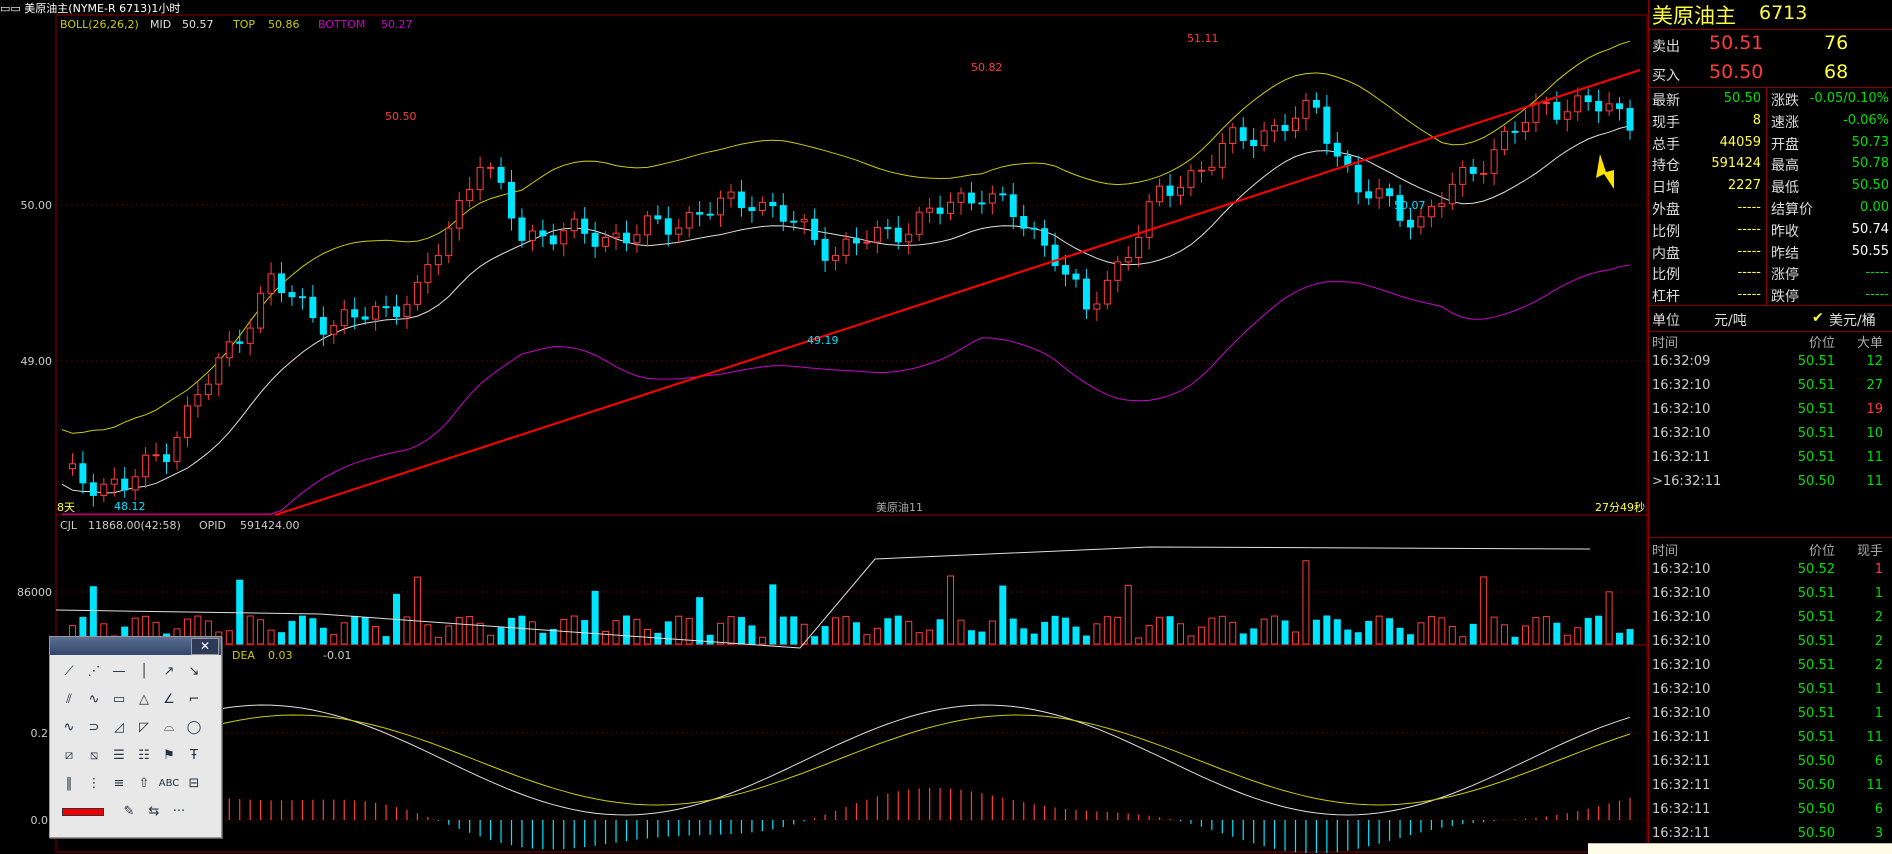  Describe the element at coordinates (1816, 569) in the screenshot. I see `row-price: 50.52` at that location.